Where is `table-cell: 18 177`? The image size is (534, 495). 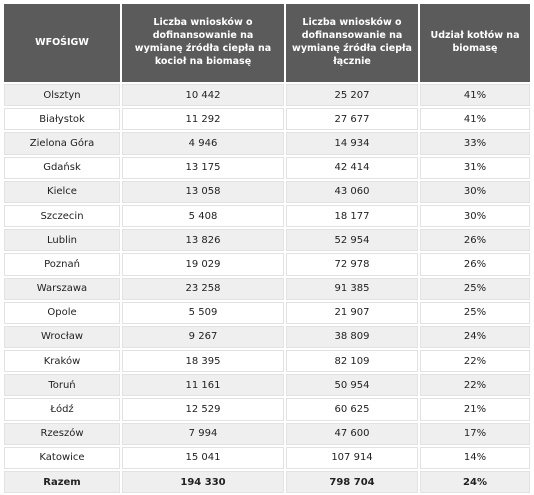 table-cell: 18 177 is located at coordinates (352, 216).